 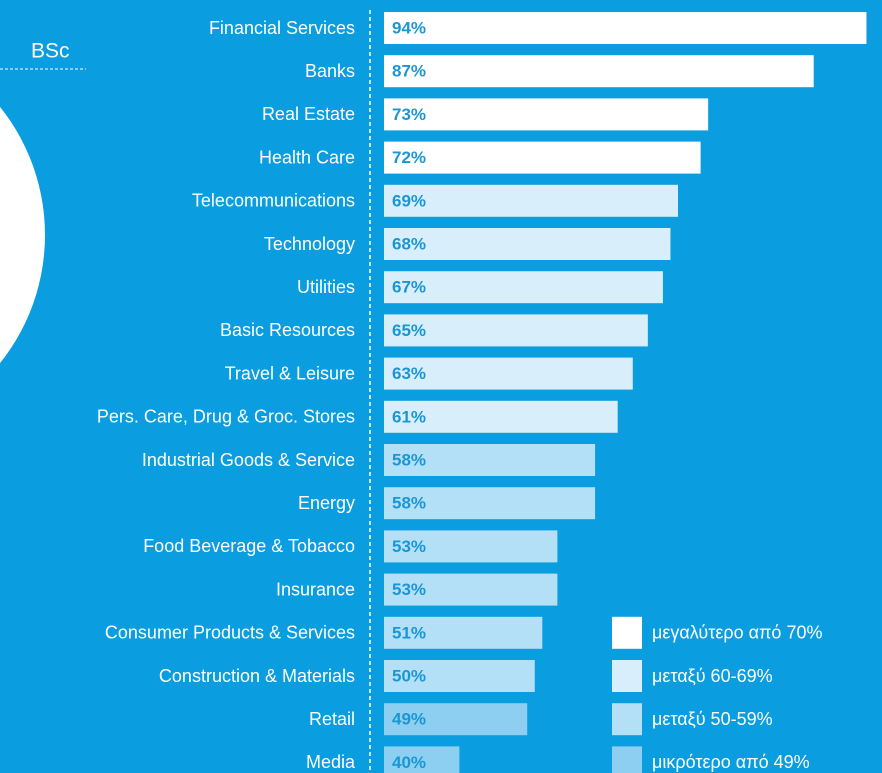 What do you see at coordinates (409, 632) in the screenshot?
I see `value-label: 51%` at bounding box center [409, 632].